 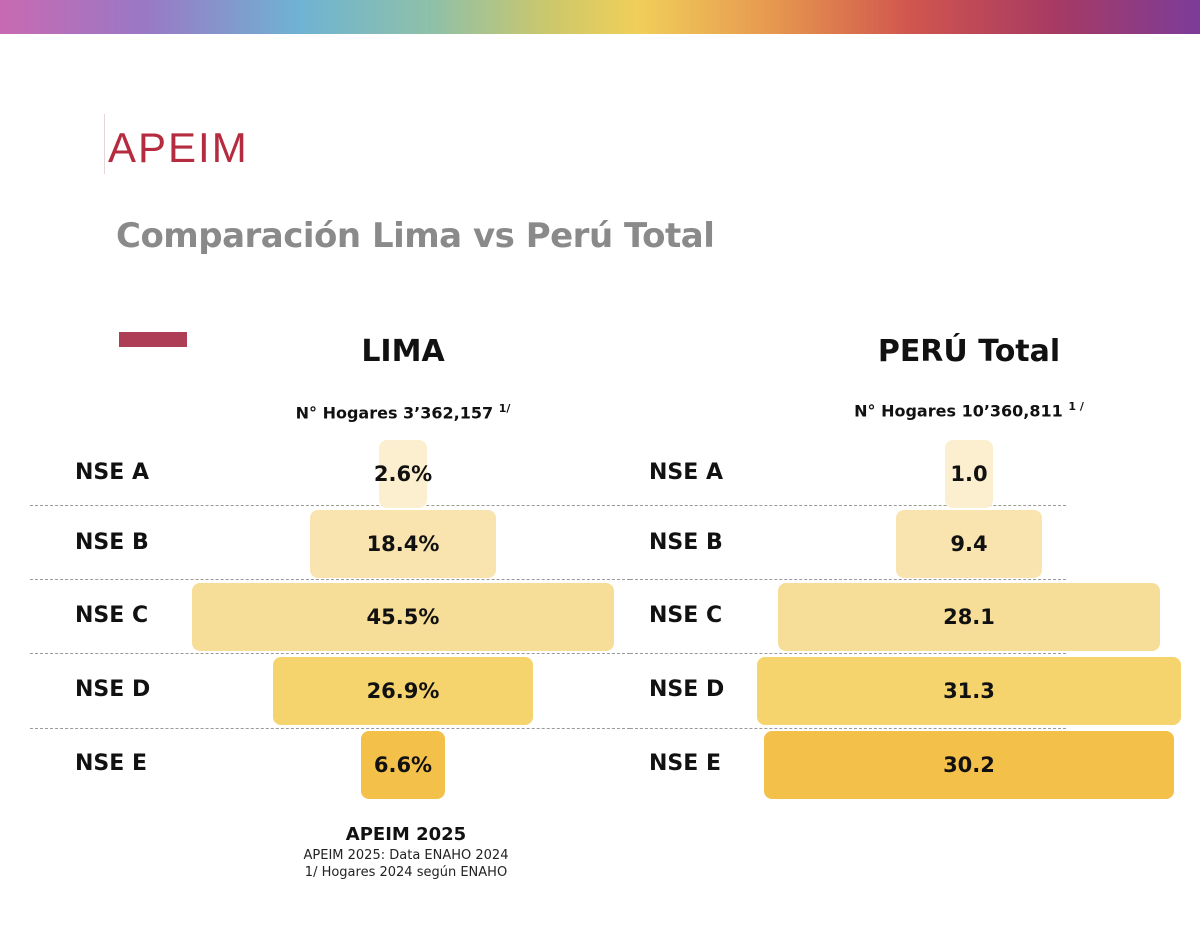 I want to click on lima-title: LIMA, so click(x=403, y=351).